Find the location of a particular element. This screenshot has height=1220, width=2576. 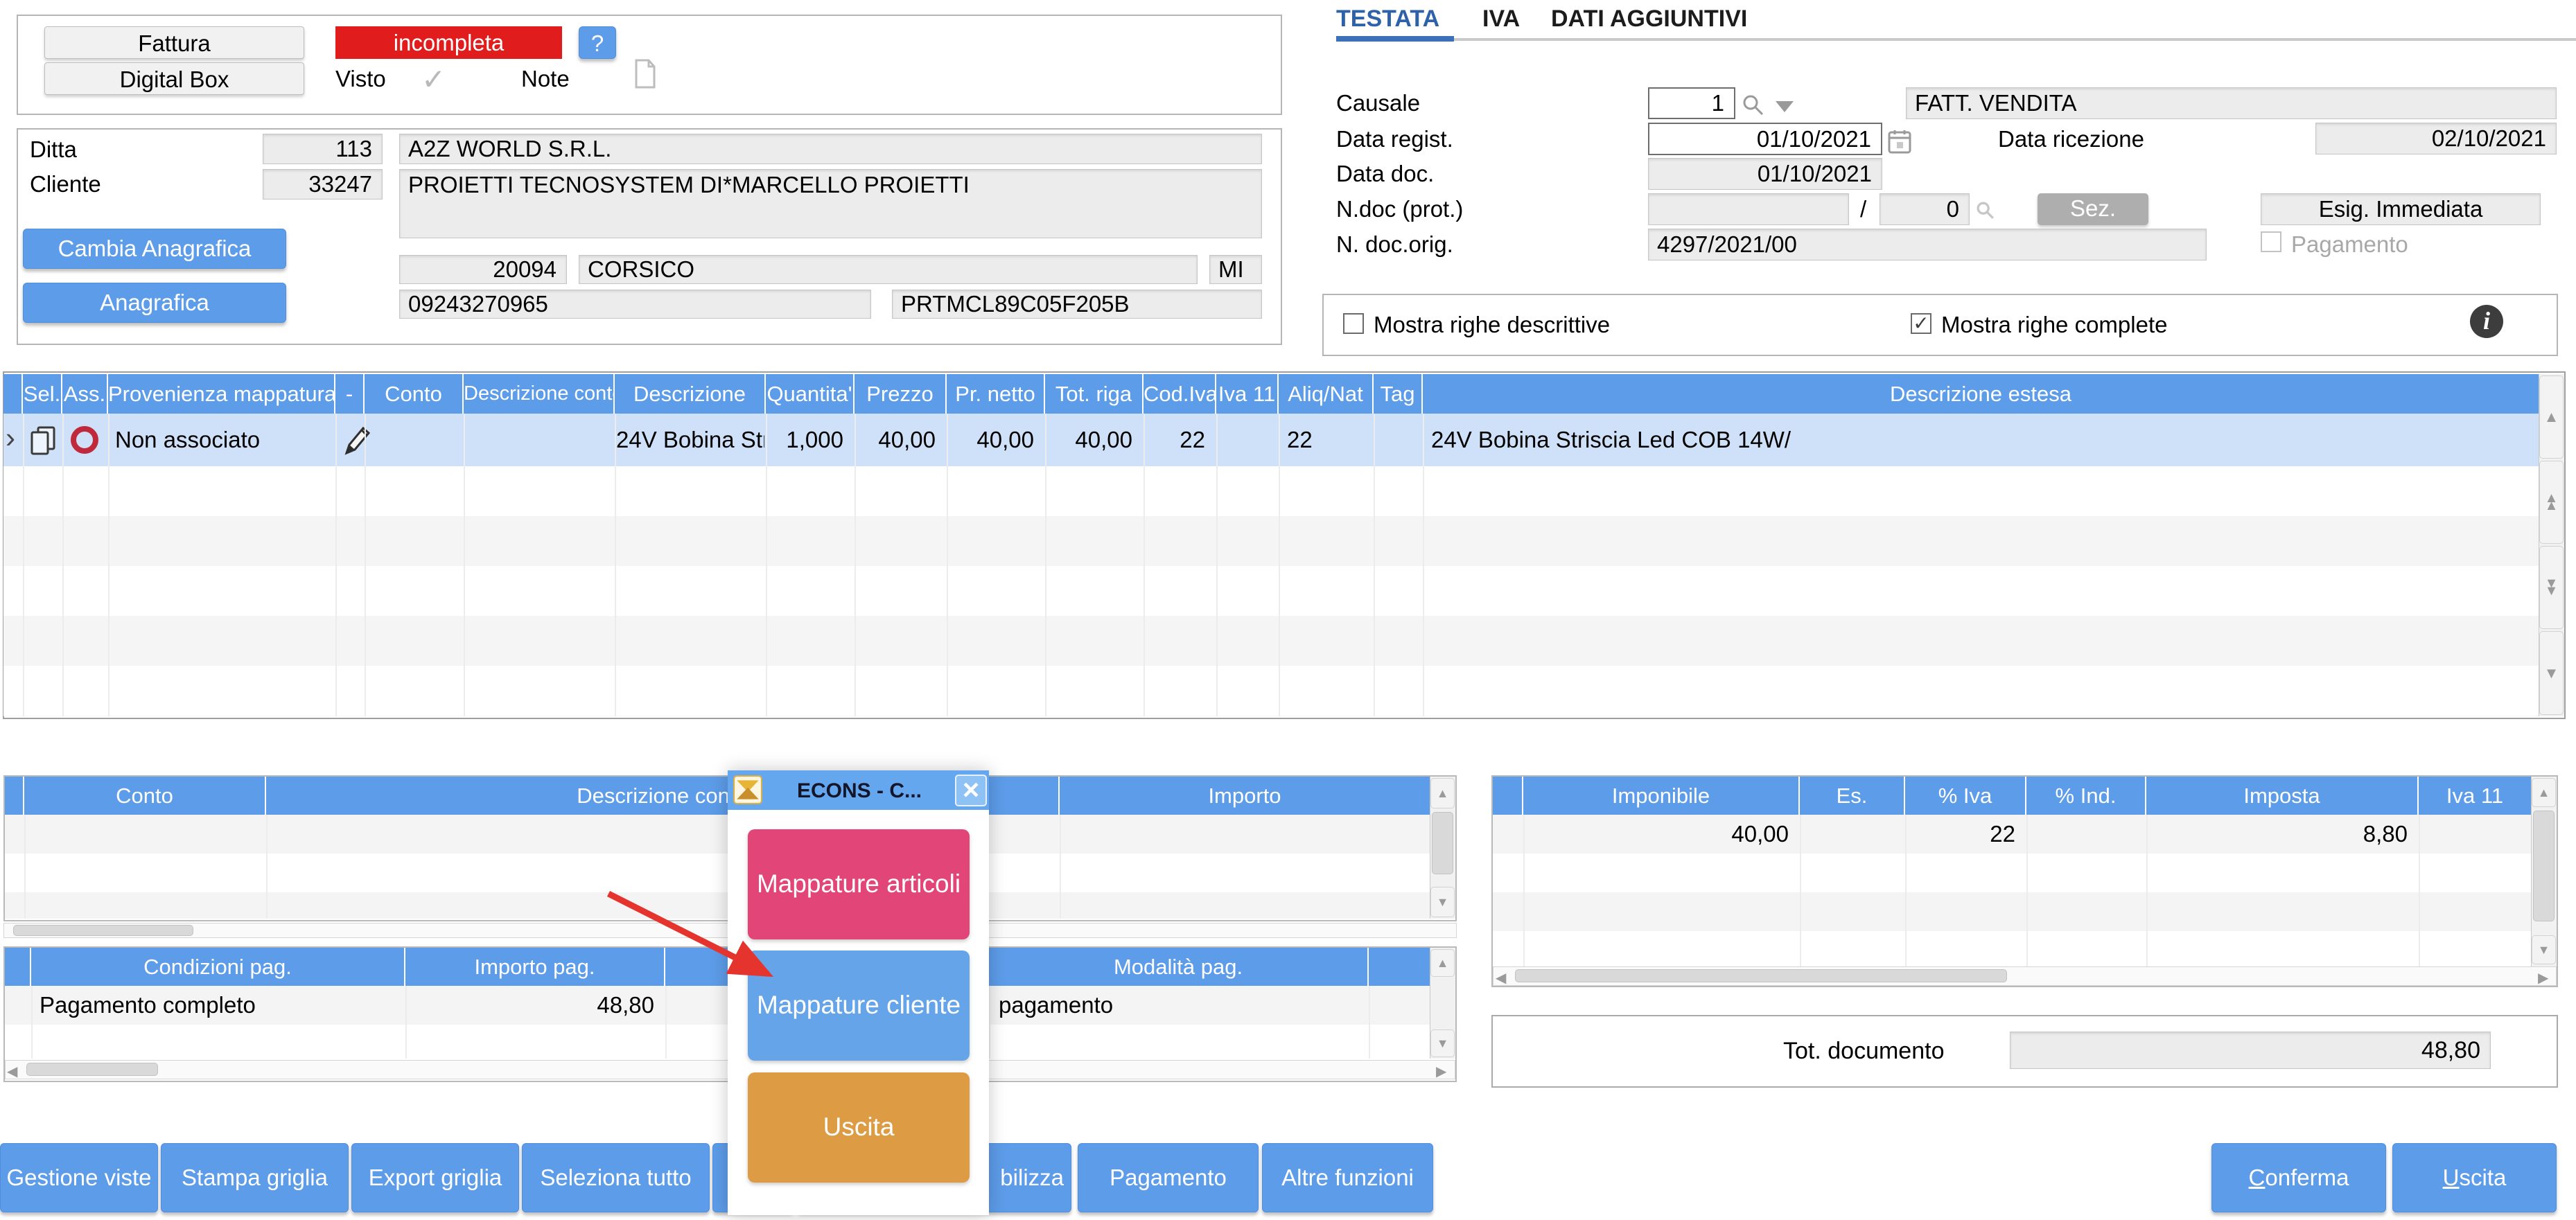

grid-header-aliq-nat: Aliq/Nat is located at coordinates (1326, 394).